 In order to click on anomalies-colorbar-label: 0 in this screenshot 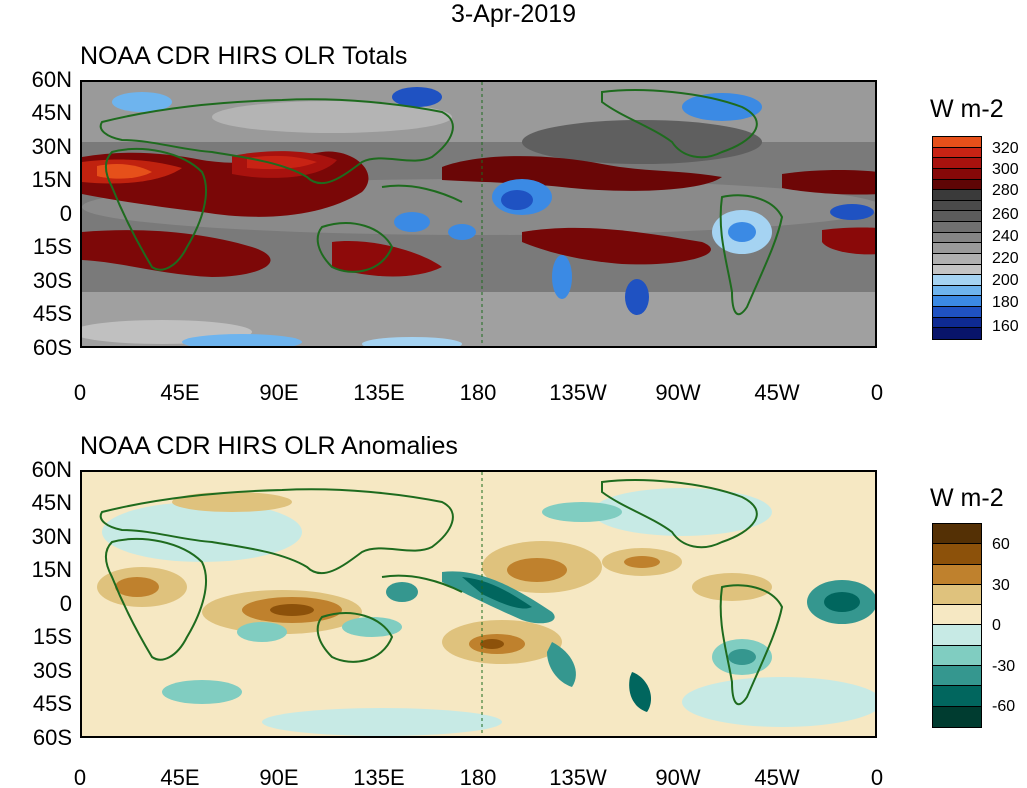, I will do `click(996, 625)`.